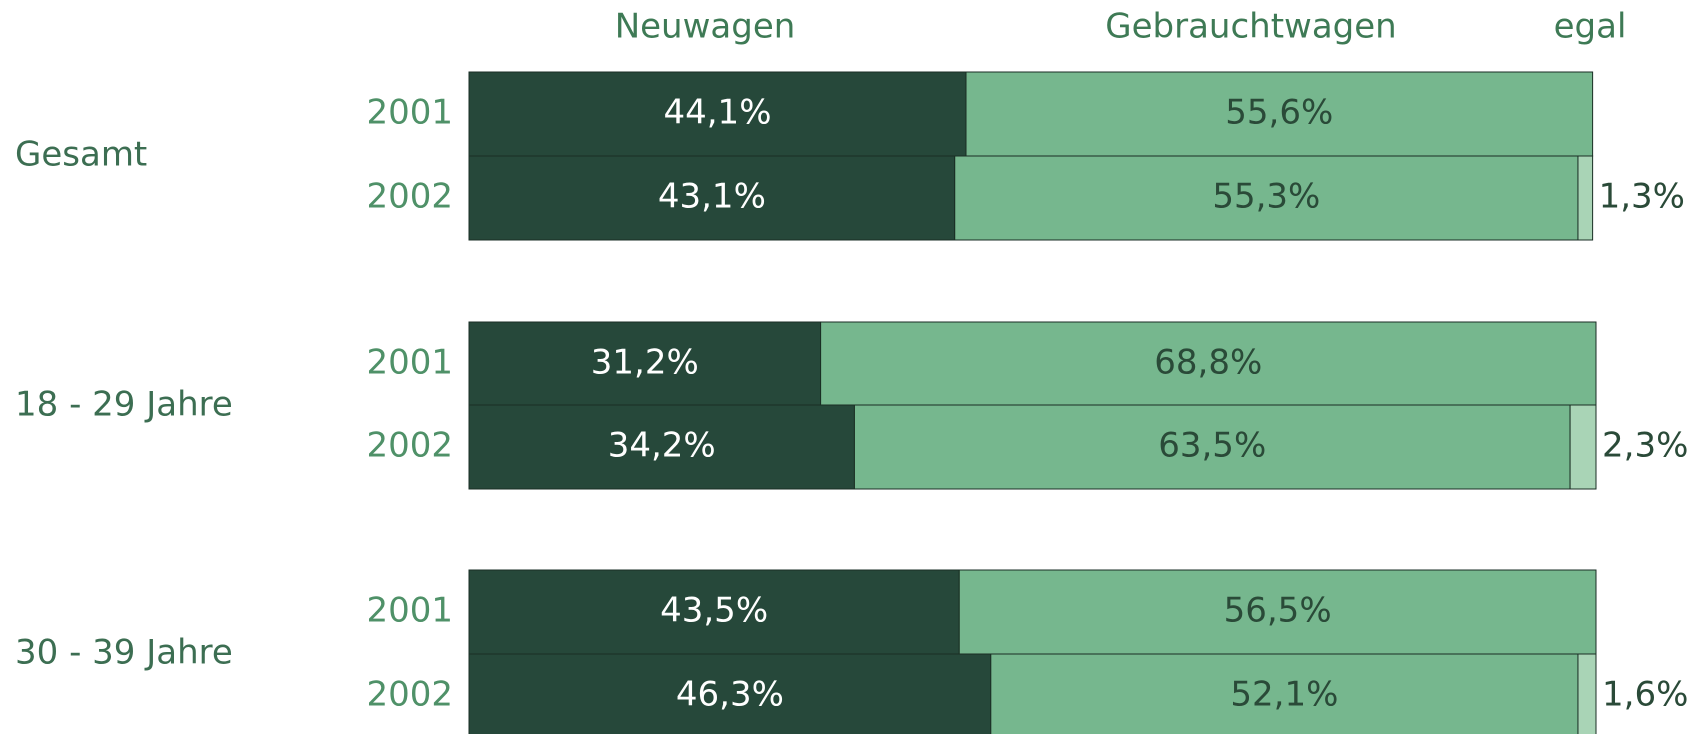 The image size is (1706, 734). What do you see at coordinates (1645, 446) in the screenshot?
I see `value-label: 2,3%` at bounding box center [1645, 446].